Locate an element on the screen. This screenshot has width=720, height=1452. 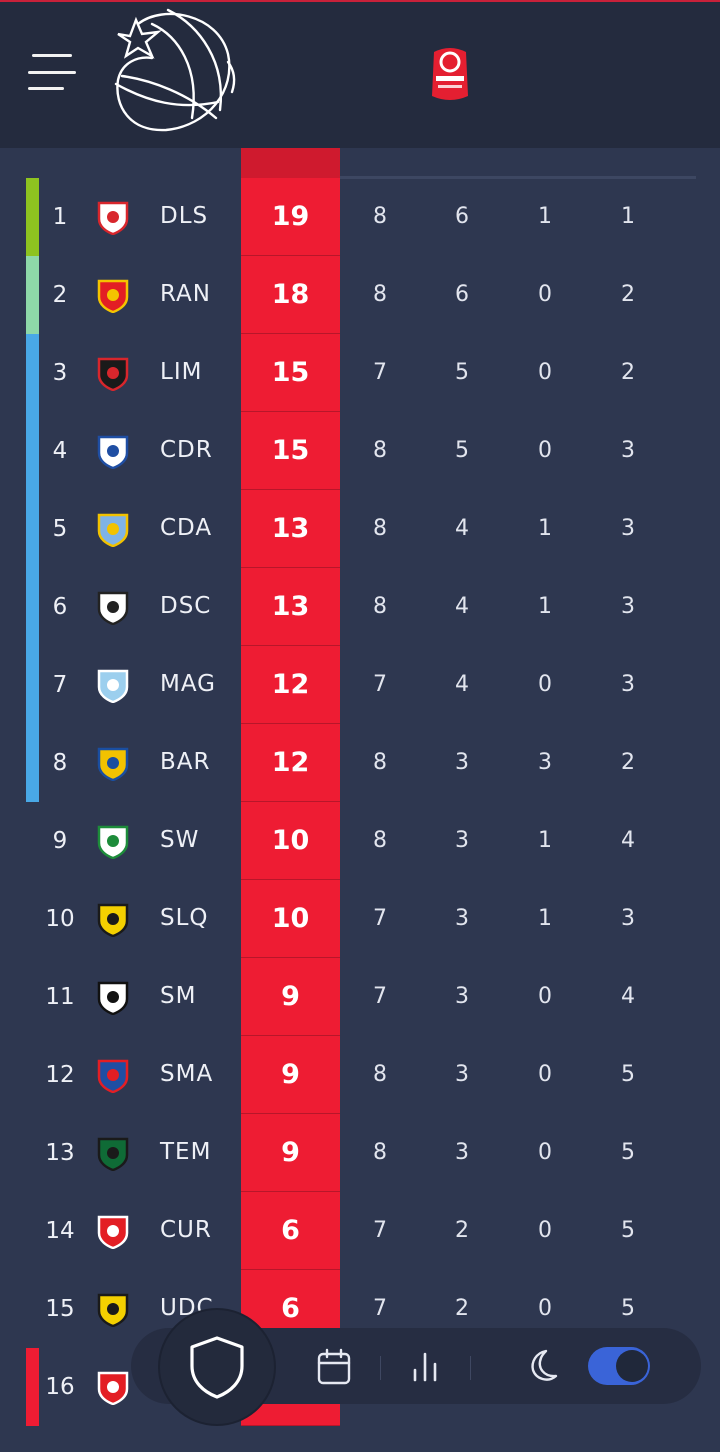
team-points is located at coordinates (290, 1387).